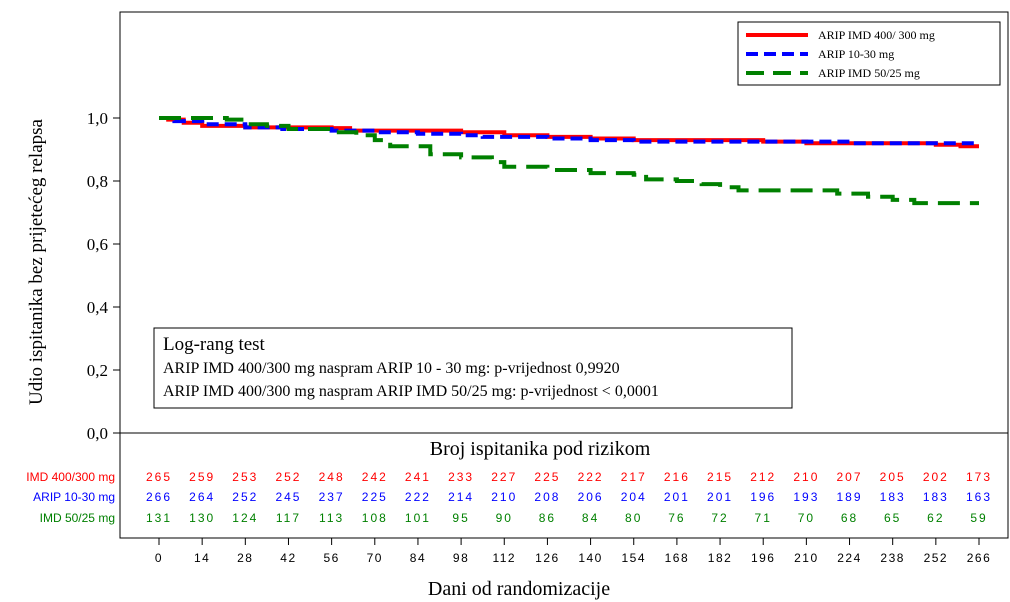  Describe the element at coordinates (288, 497) in the screenshot. I see `risk-cell: 245` at that location.